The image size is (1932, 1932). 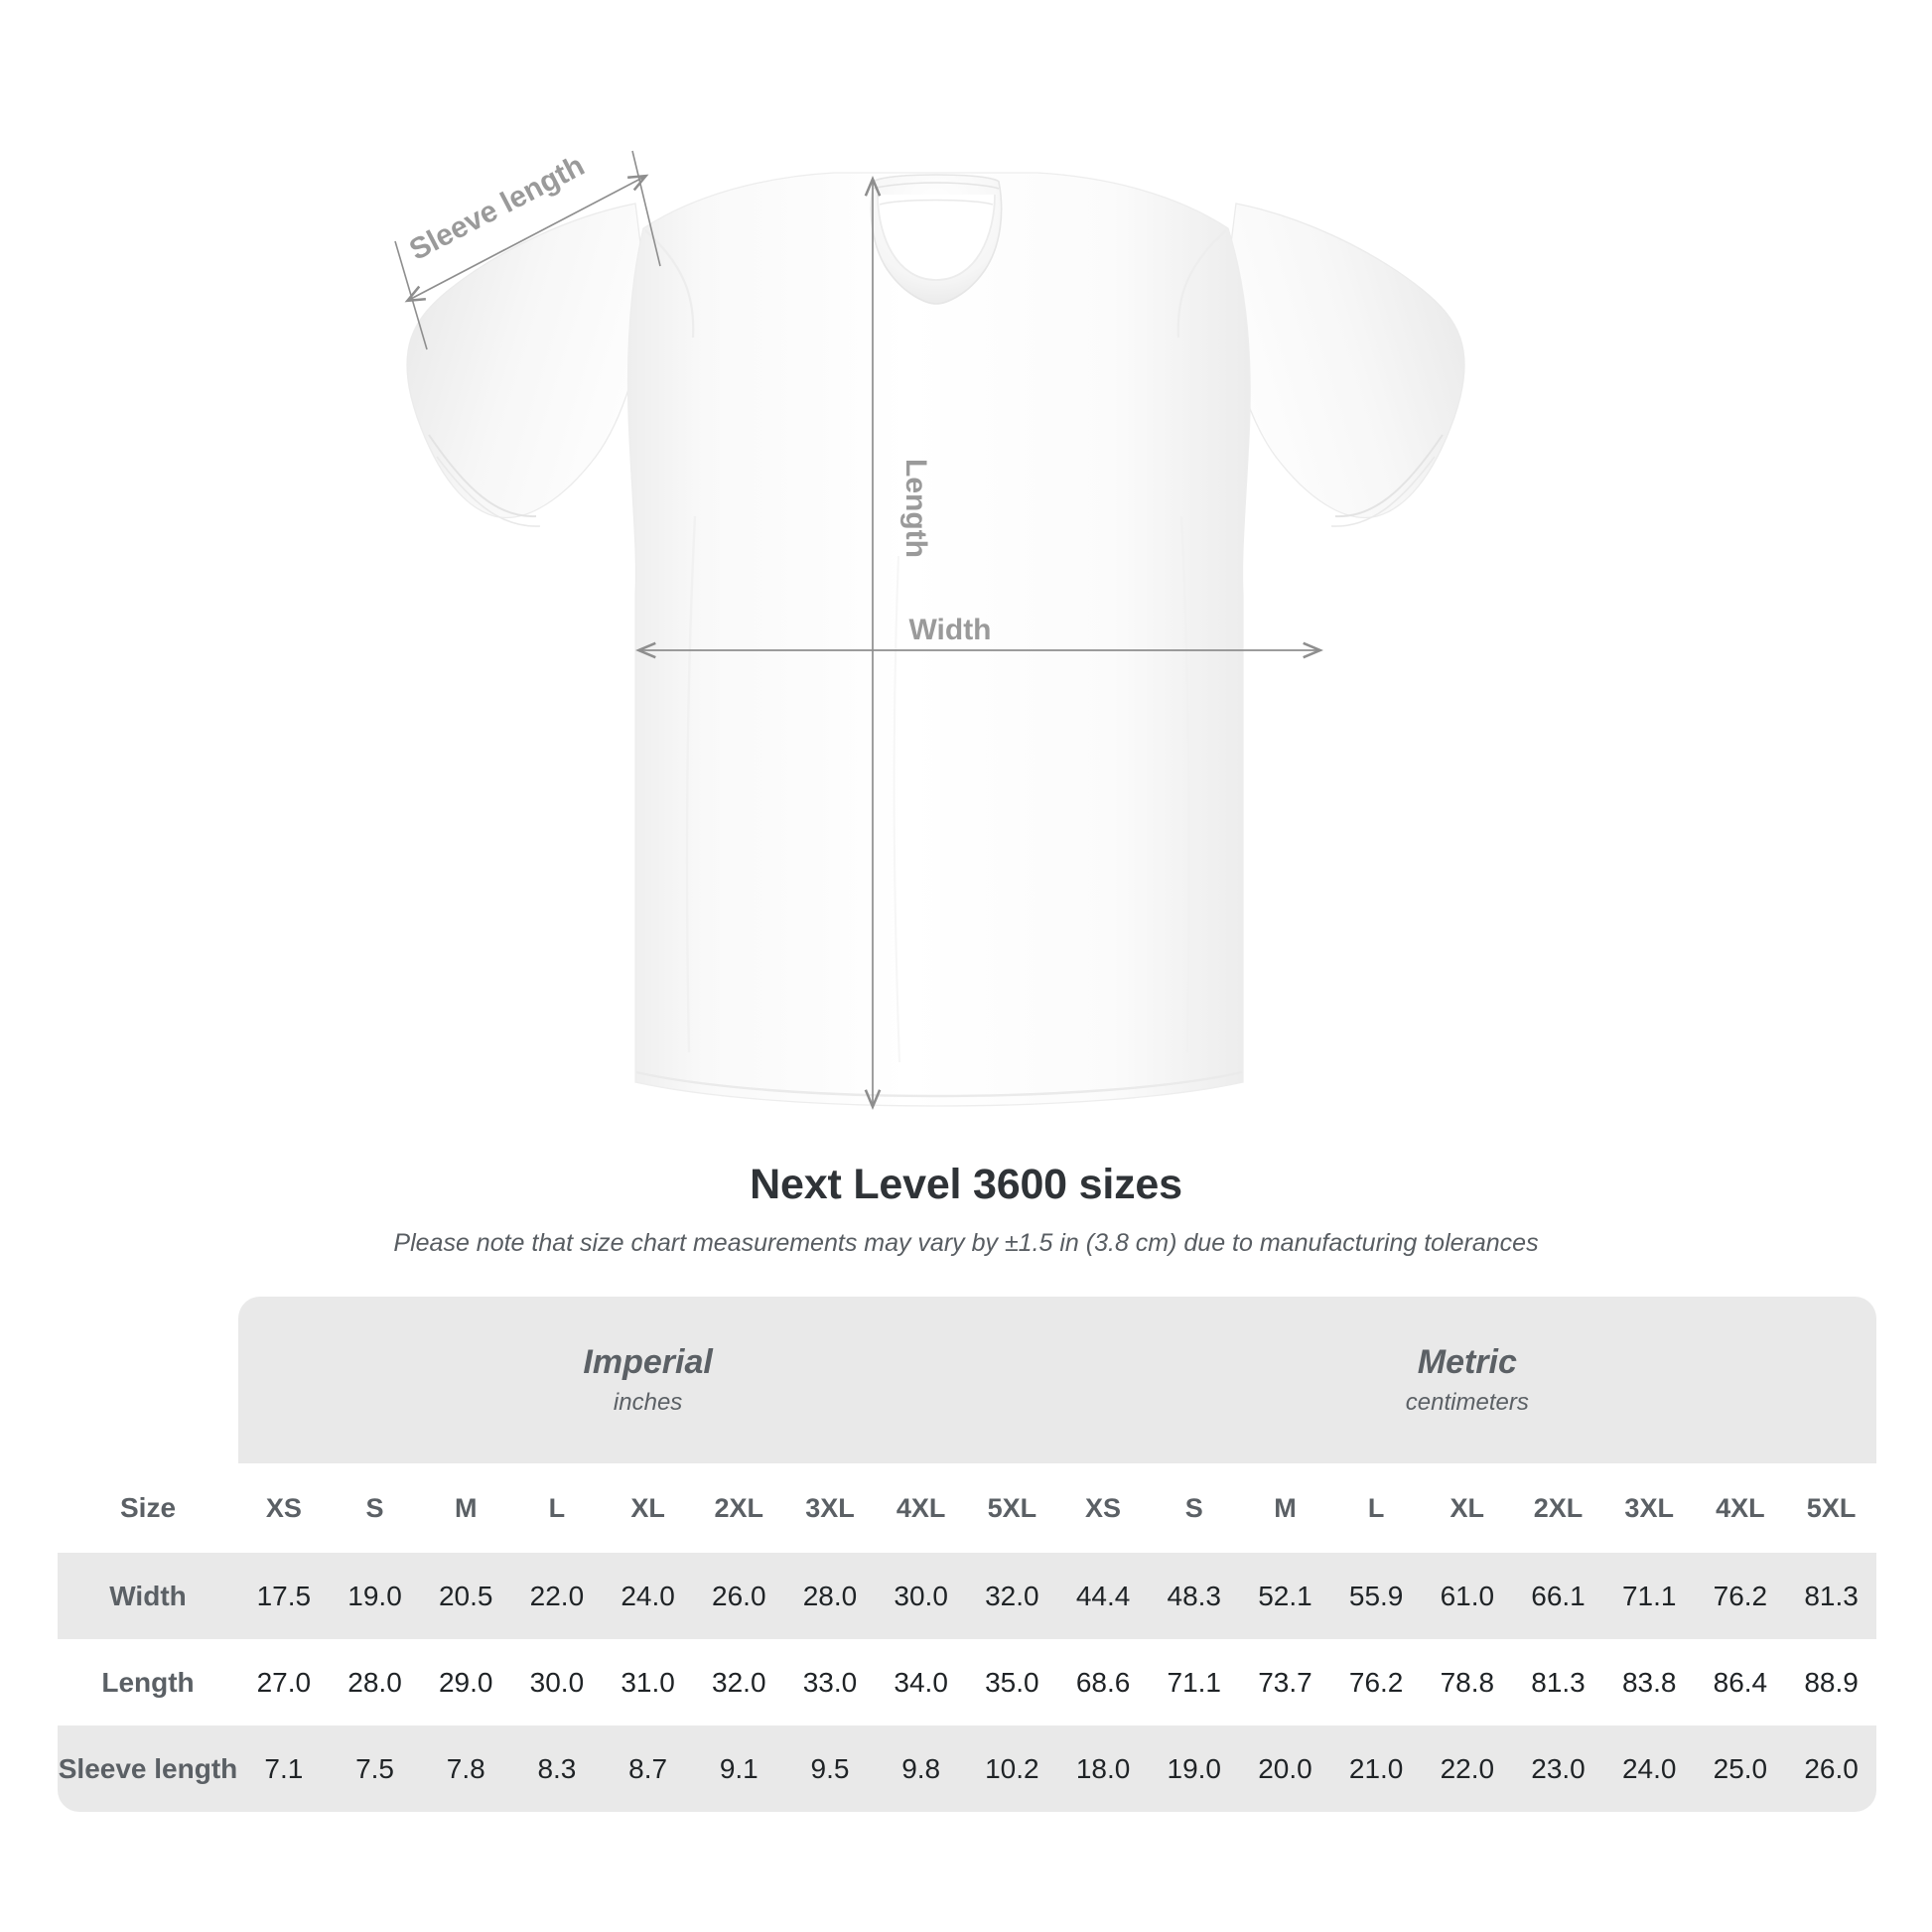 What do you see at coordinates (1103, 1508) in the screenshot?
I see `col-header-metric-xs: XS` at bounding box center [1103, 1508].